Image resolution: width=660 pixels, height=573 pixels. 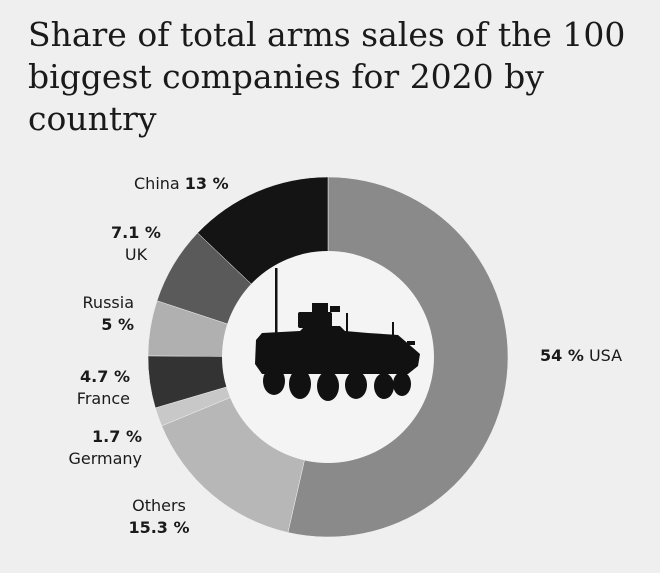 What do you see at coordinates (605, 355) in the screenshot?
I see `label-usa-name: USA` at bounding box center [605, 355].